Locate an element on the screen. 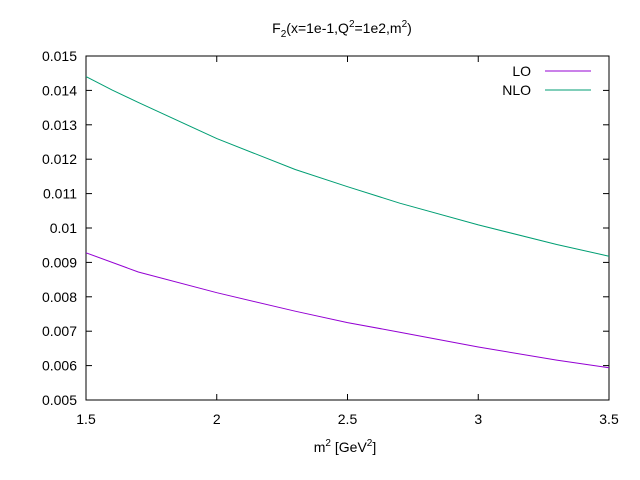 This screenshot has width=640, height=480. y-tick-label: 0.009 is located at coordinates (59, 262).